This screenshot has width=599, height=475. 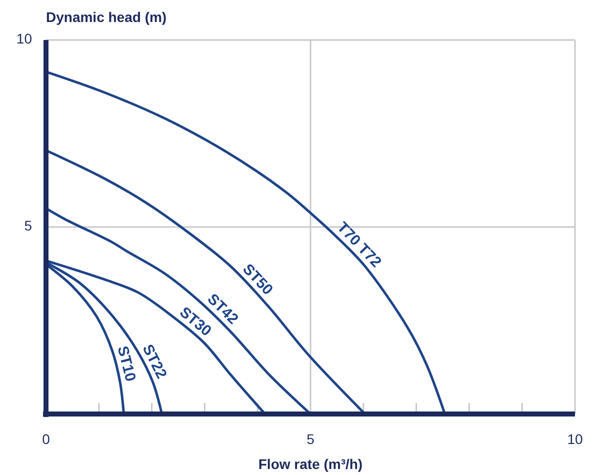 What do you see at coordinates (46, 439) in the screenshot?
I see `x-tick-label: 0` at bounding box center [46, 439].